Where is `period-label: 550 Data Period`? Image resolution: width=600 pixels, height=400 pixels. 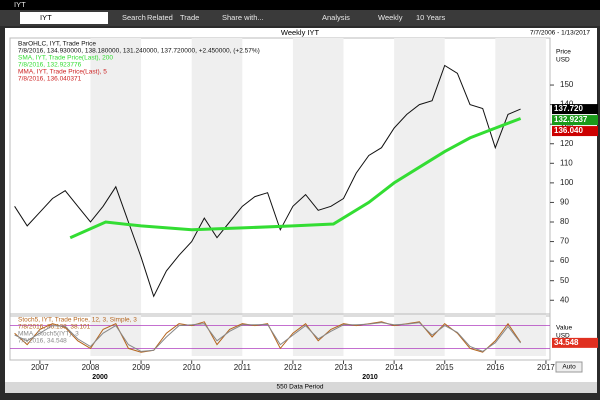
period-label: 550 Data Period is located at coordinates (300, 387).